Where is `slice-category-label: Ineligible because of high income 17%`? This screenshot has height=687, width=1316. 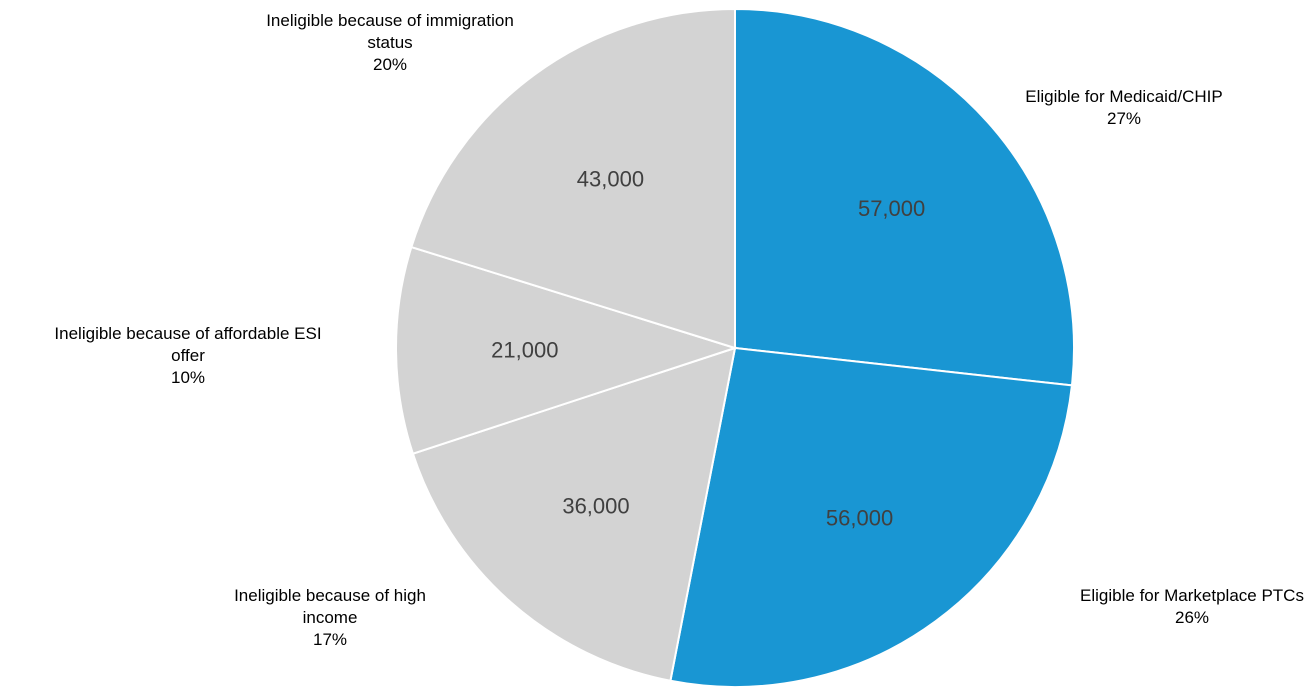
slice-category-label: Ineligible because of high income 17% is located at coordinates (330, 617).